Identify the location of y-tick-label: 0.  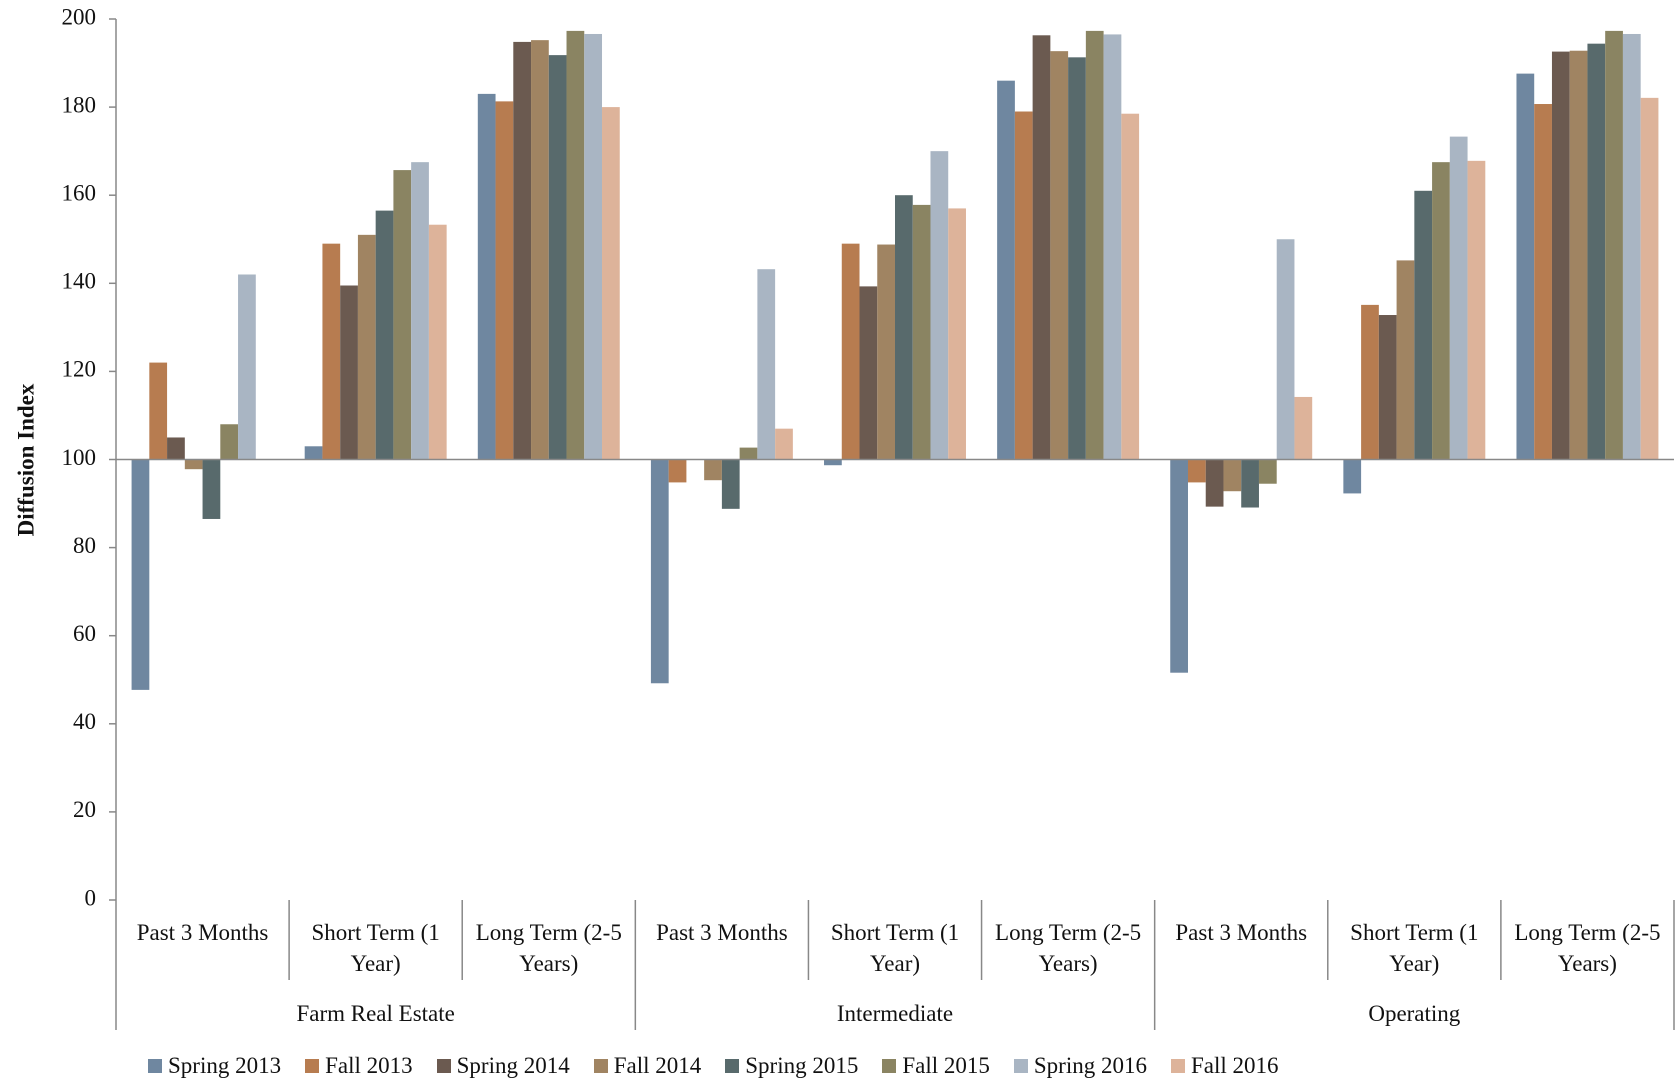
(91, 897).